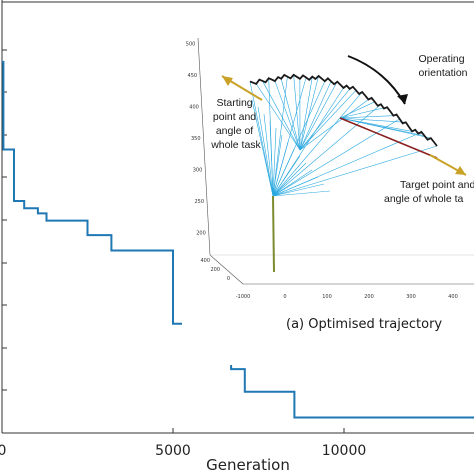 The image size is (474, 474). What do you see at coordinates (198, 171) in the screenshot?
I see `inset-y-tick-label: 300` at bounding box center [198, 171].